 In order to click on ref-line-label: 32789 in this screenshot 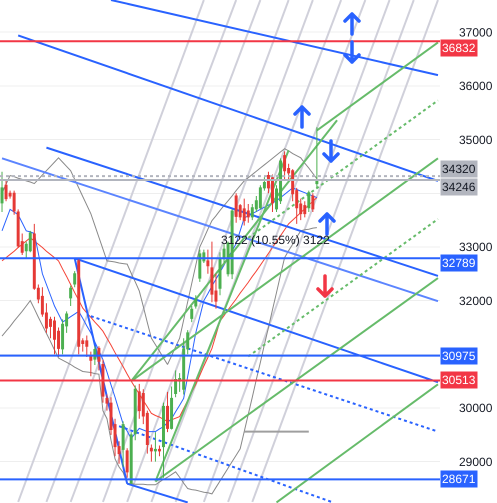, I will do `click(459, 263)`.